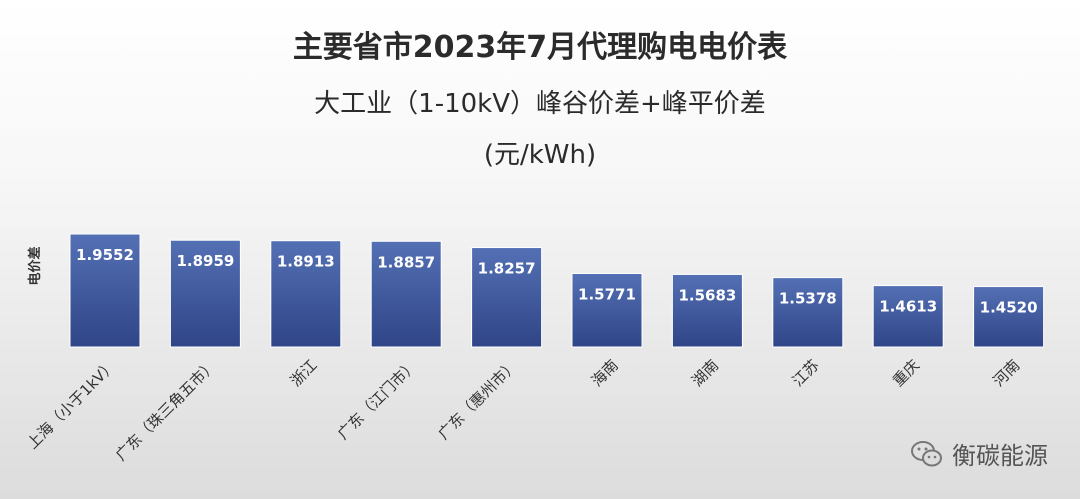 The image size is (1080, 499). Describe the element at coordinates (808, 299) in the screenshot. I see `data-label: 1.5378` at that location.